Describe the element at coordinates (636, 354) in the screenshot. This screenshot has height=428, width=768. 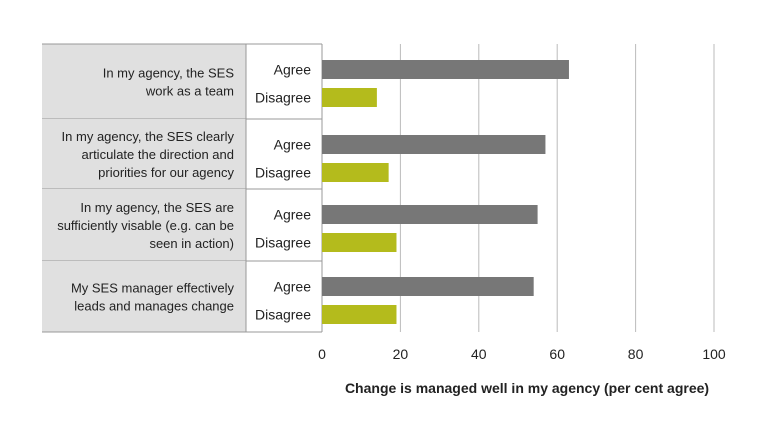
I see `x-tick-label: 80` at that location.